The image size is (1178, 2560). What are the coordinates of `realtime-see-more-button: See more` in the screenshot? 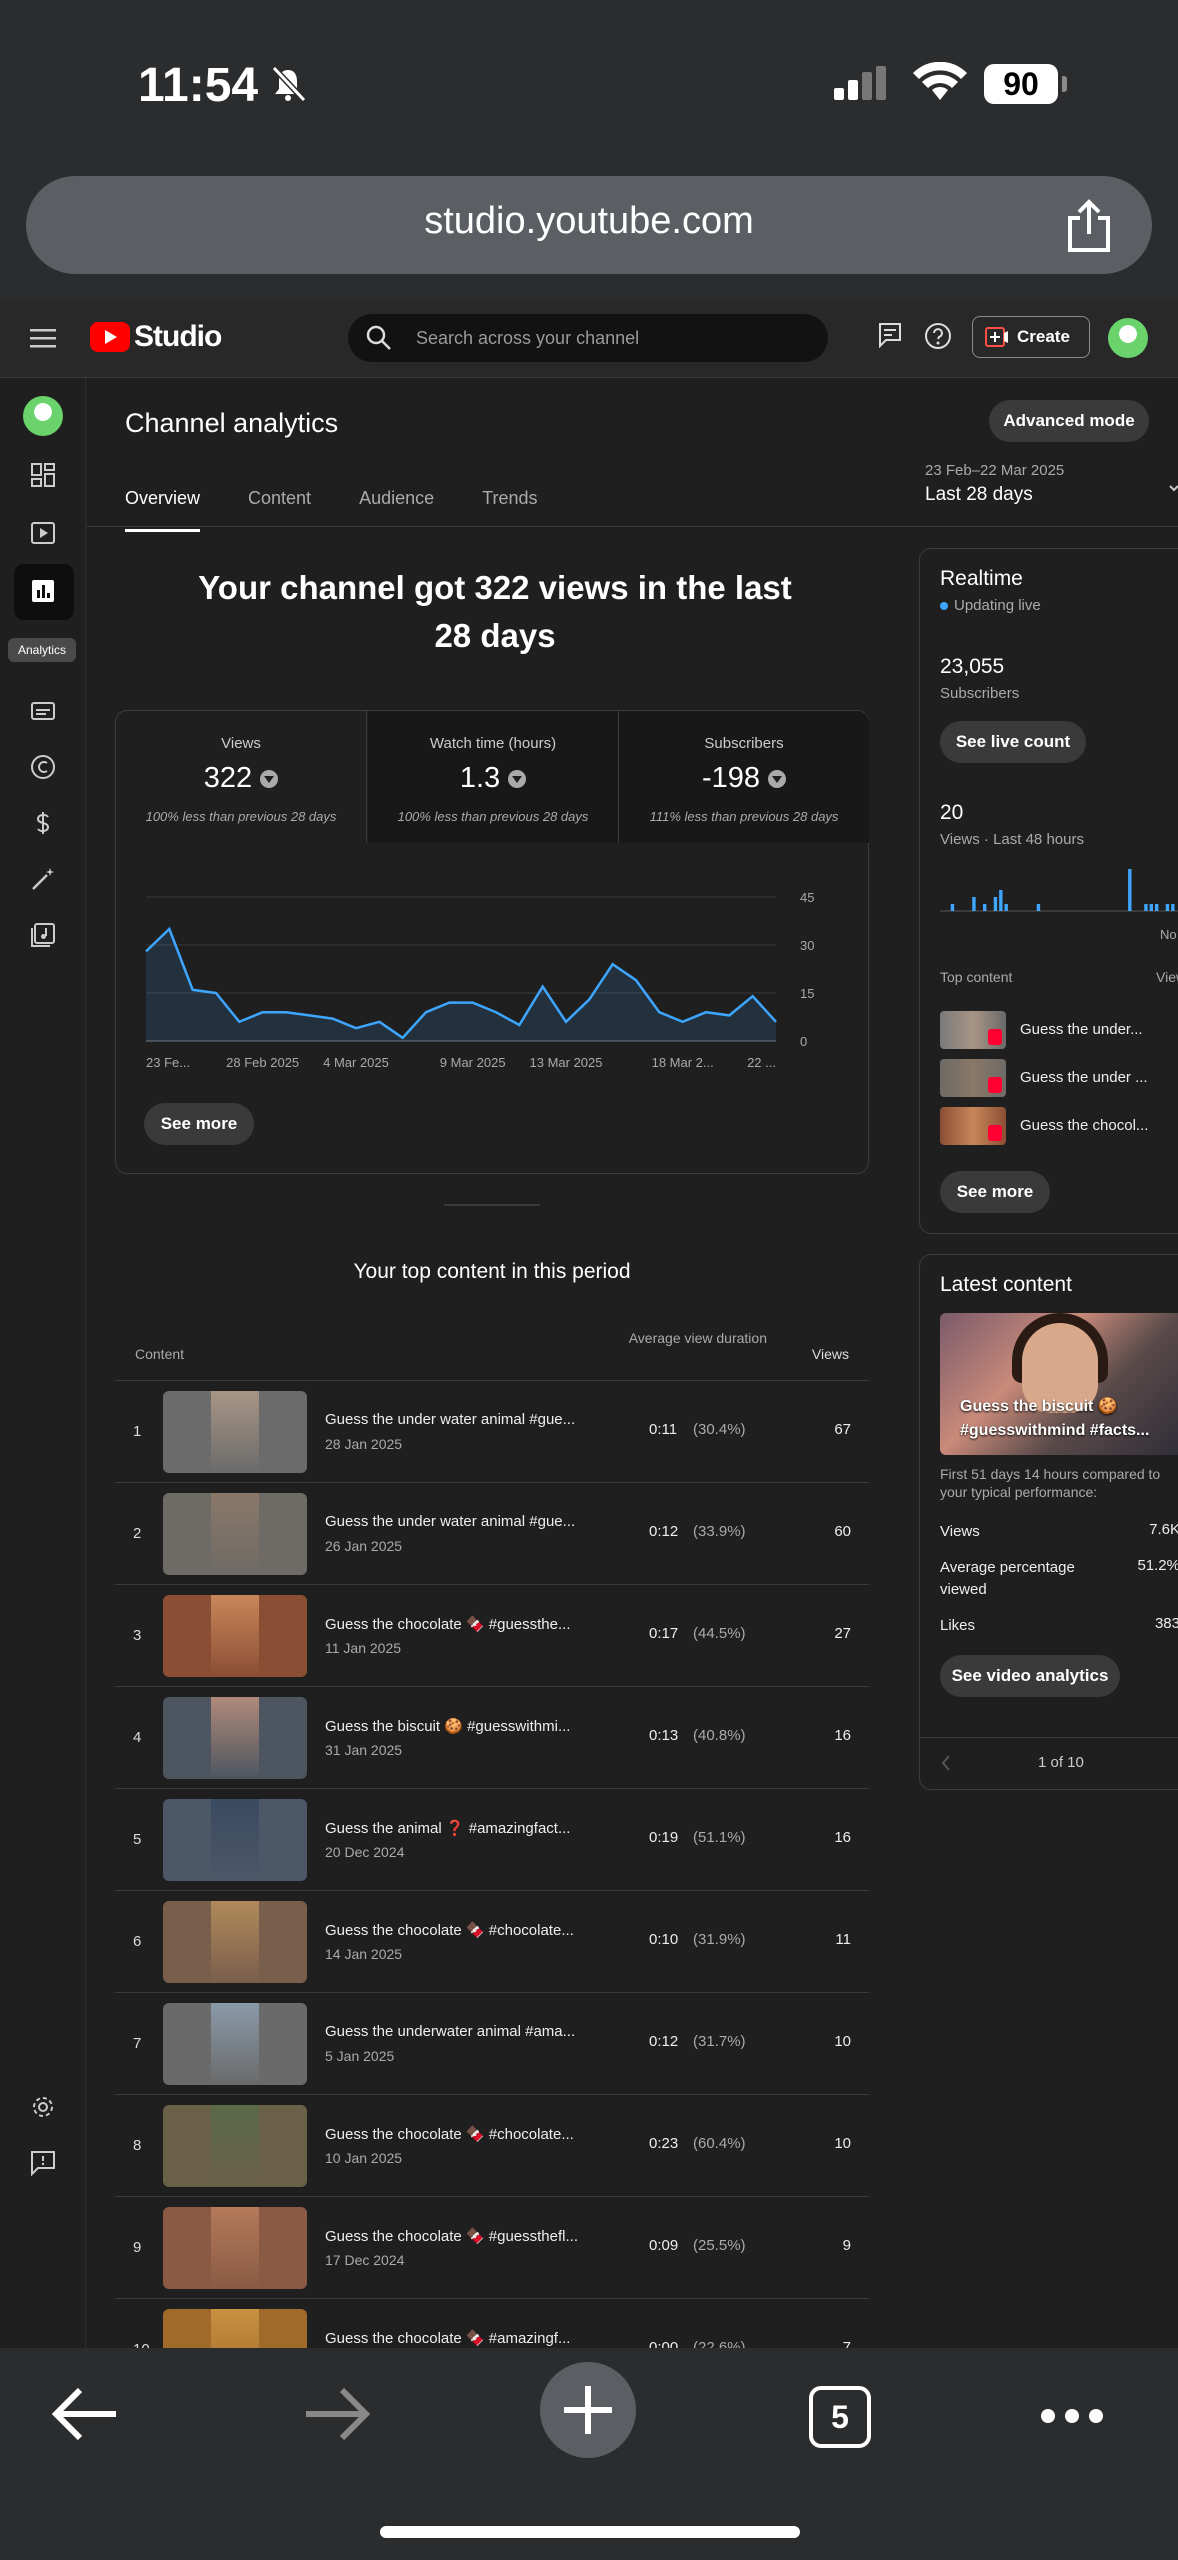 It's located at (995, 1192).